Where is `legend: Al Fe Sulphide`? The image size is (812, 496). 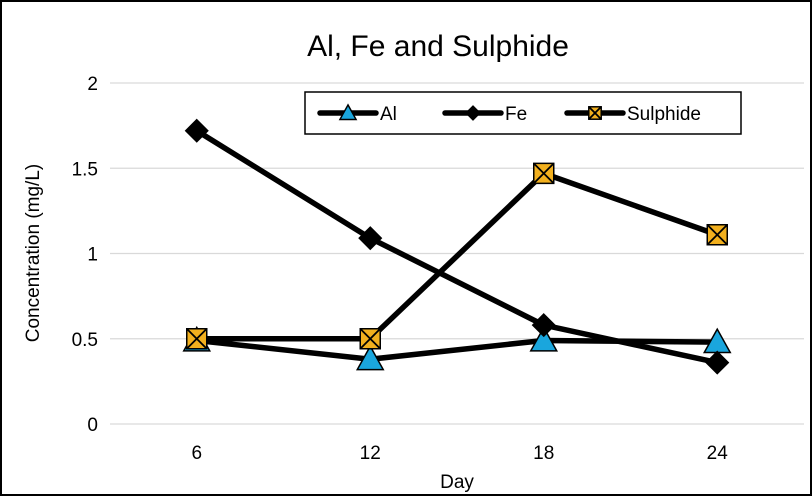
legend: Al Fe Sulphide is located at coordinates (523, 113).